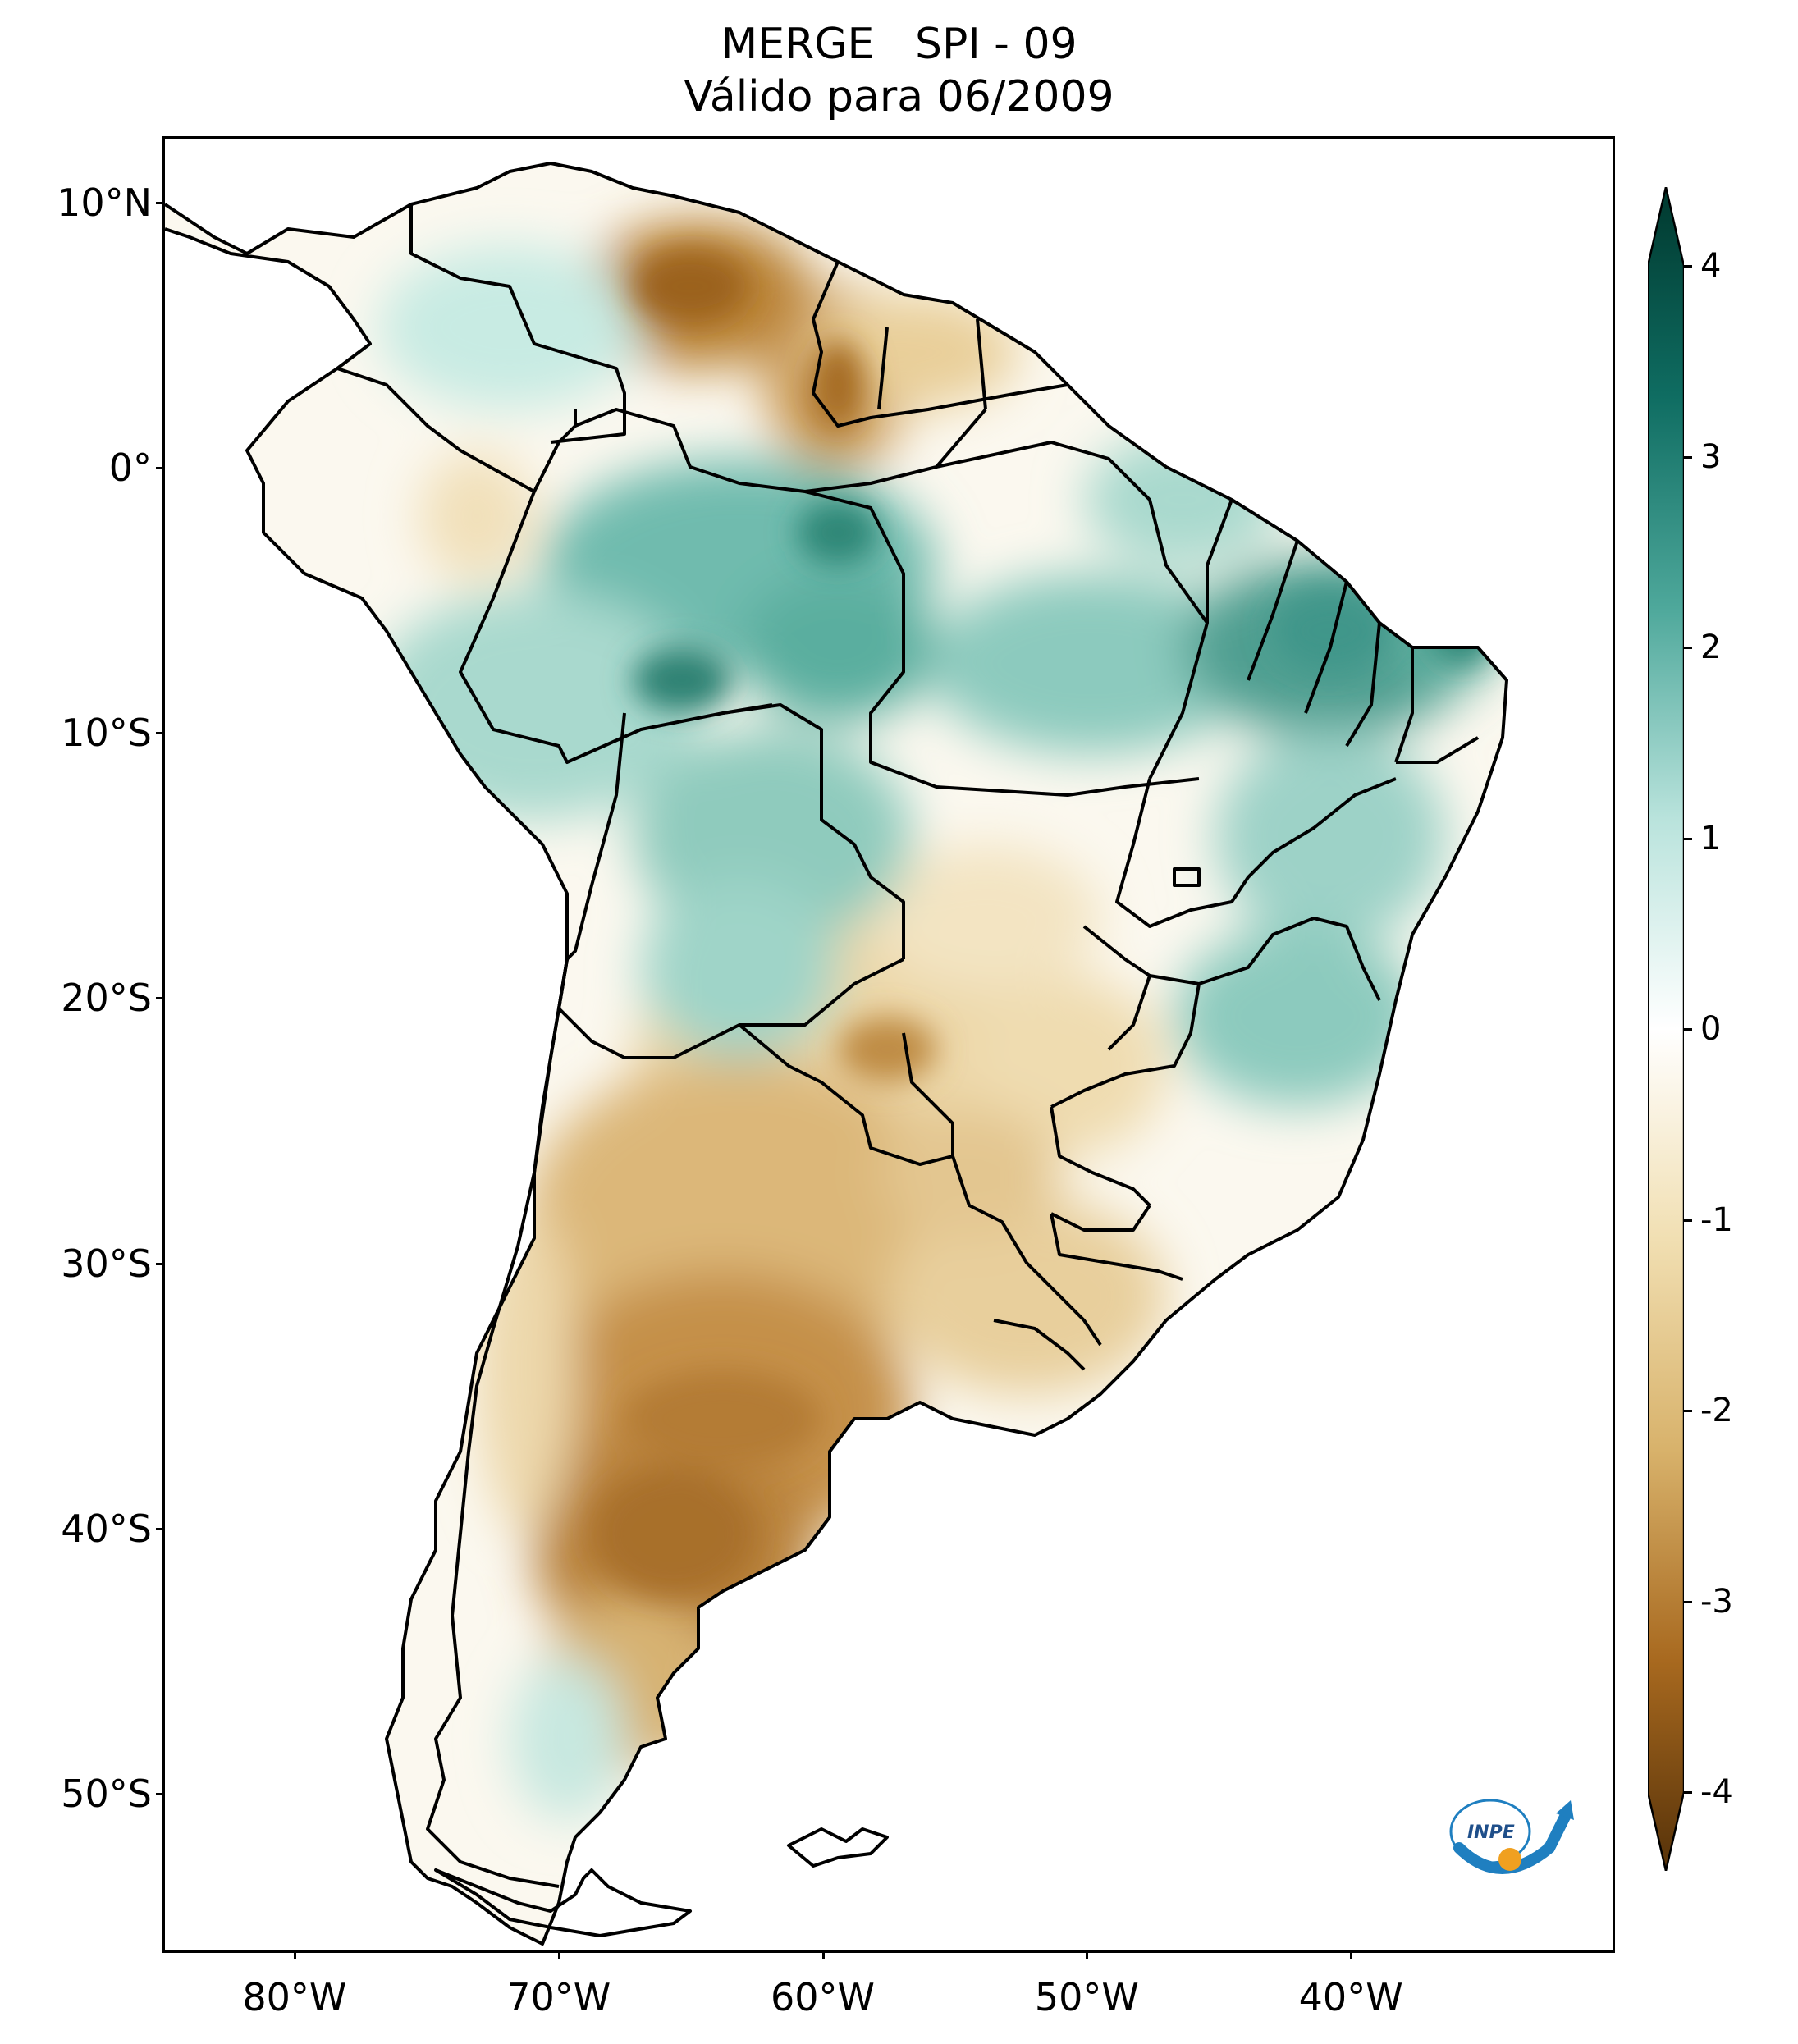 The image size is (1798, 2044). I want to click on border-para-state, so click(1072, 610).